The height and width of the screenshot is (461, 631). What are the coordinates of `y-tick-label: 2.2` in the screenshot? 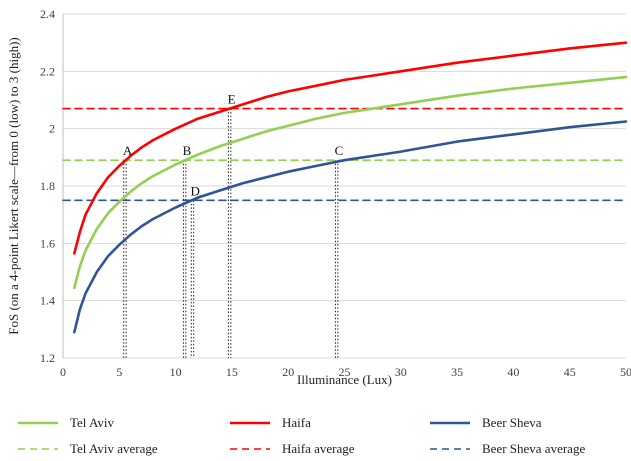 It's located at (47, 71).